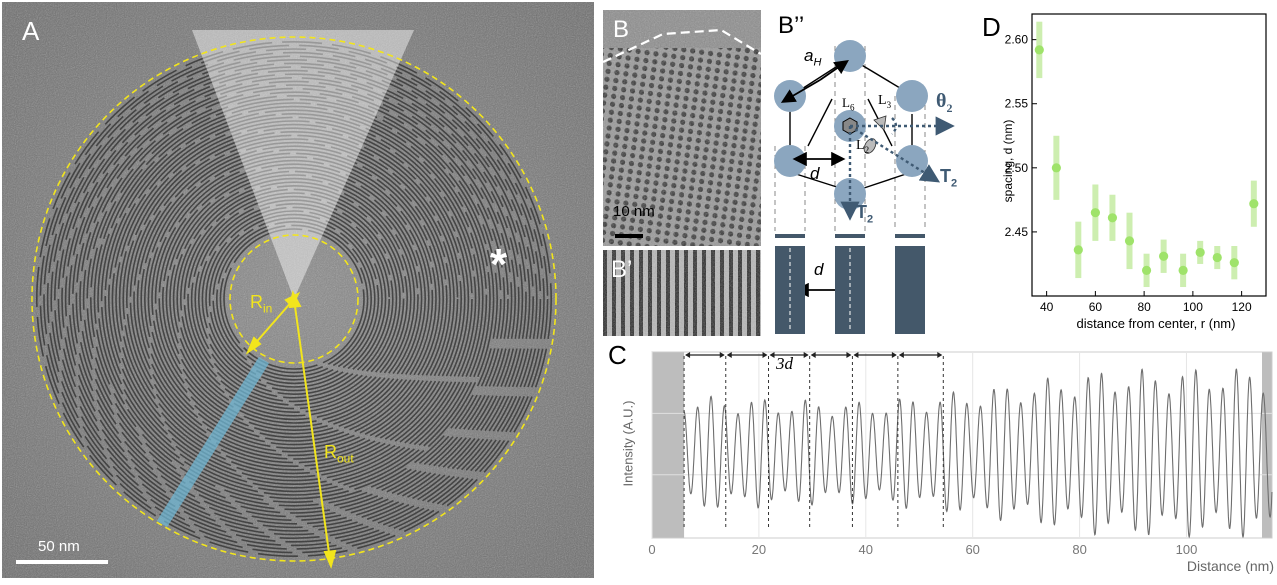 The image size is (1277, 585). I want to click on d-xtick-label: 60, so click(1096, 307).